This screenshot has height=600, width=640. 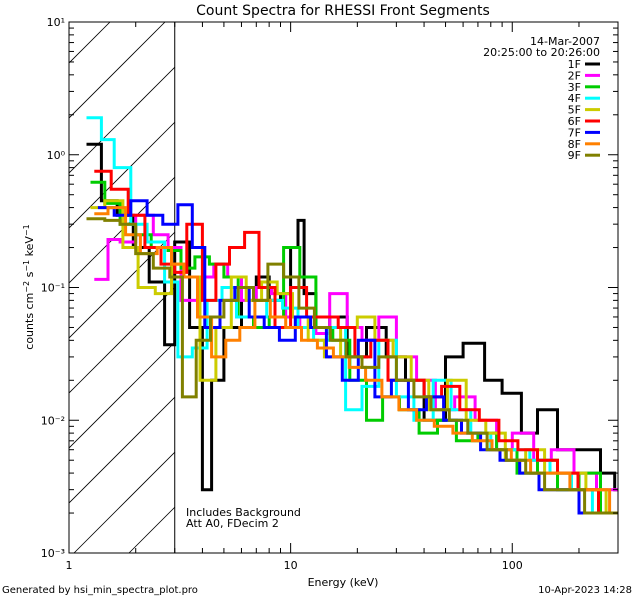 What do you see at coordinates (574, 75) in the screenshot?
I see `legend-label-2F: 2F` at bounding box center [574, 75].